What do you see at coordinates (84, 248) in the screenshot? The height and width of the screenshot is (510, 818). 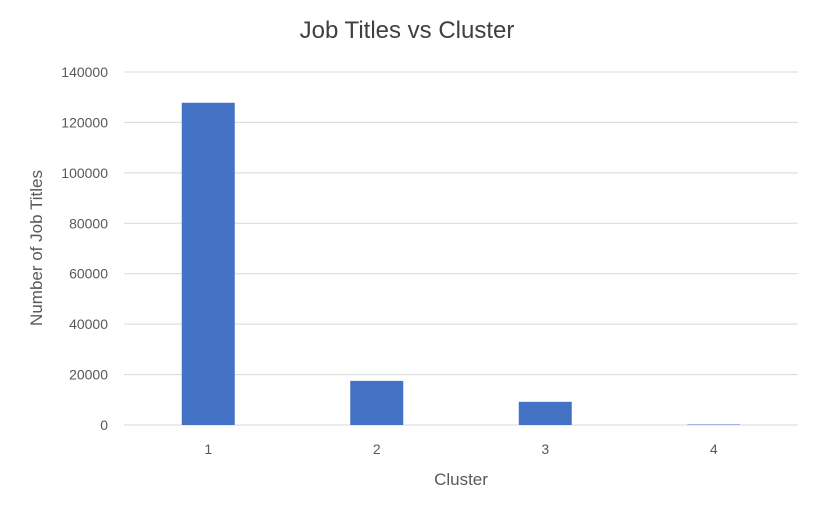 I see `y-axis-ticks: 0 20000 40000 60000 80000 100000 120000 140000` at bounding box center [84, 248].